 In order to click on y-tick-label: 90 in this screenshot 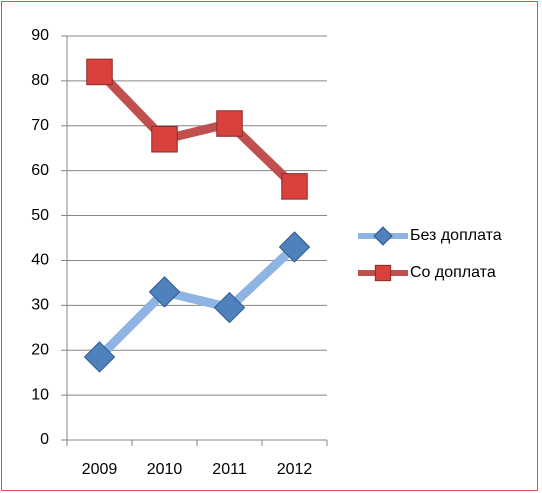, I will do `click(40, 35)`.